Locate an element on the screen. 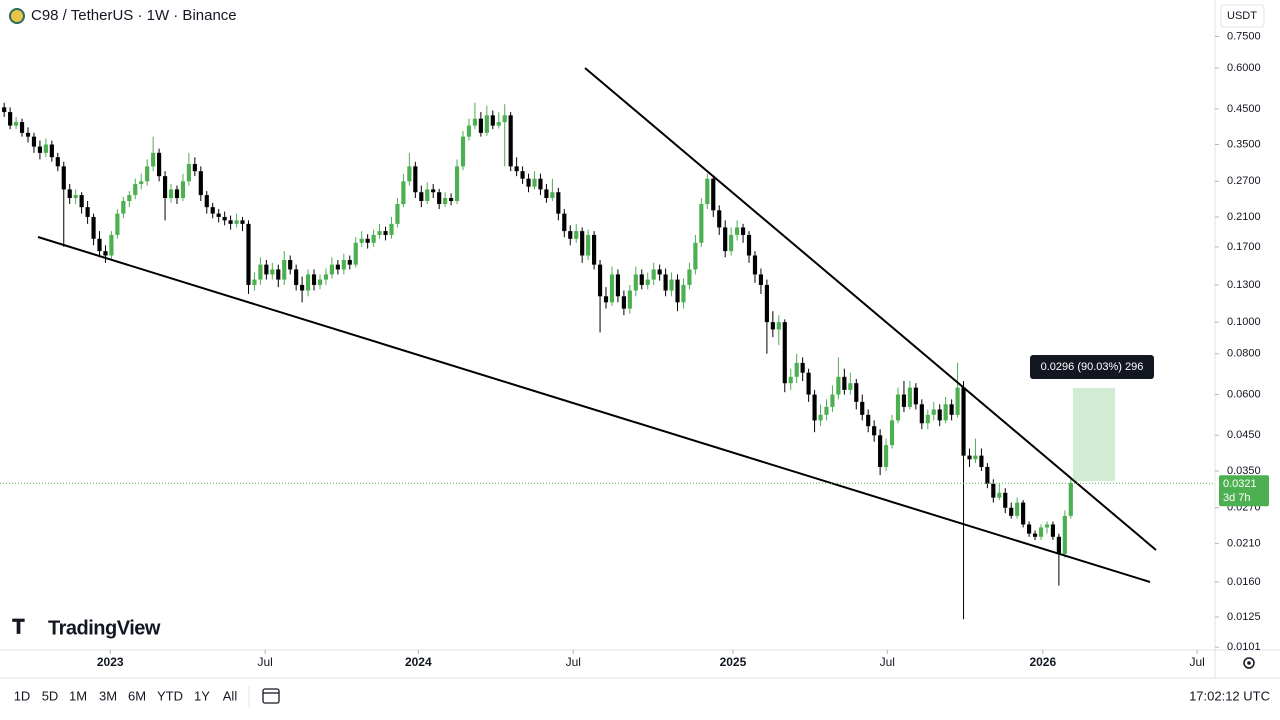 This screenshot has width=1280, height=720. y-tick-label: 0.0101 is located at coordinates (1244, 647).